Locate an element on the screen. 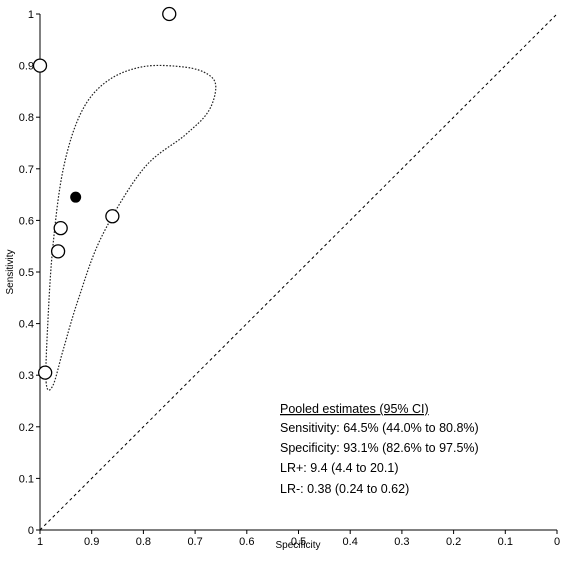 This screenshot has width=567, height=567. pooled-lr-positive-text: LR+: 9.4 (4.4 to 20.1) is located at coordinates (339, 468).